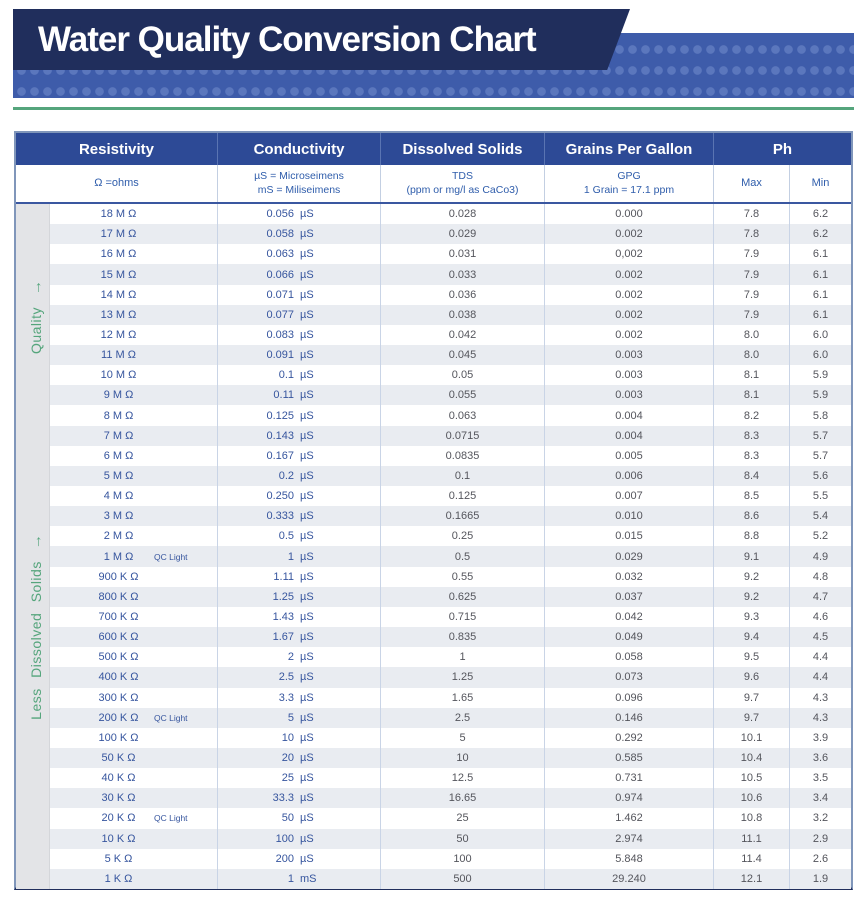 Image resolution: width=867 pixels, height=903 pixels. Describe the element at coordinates (463, 778) in the screenshot. I see `tds-value: 12.5` at that location.